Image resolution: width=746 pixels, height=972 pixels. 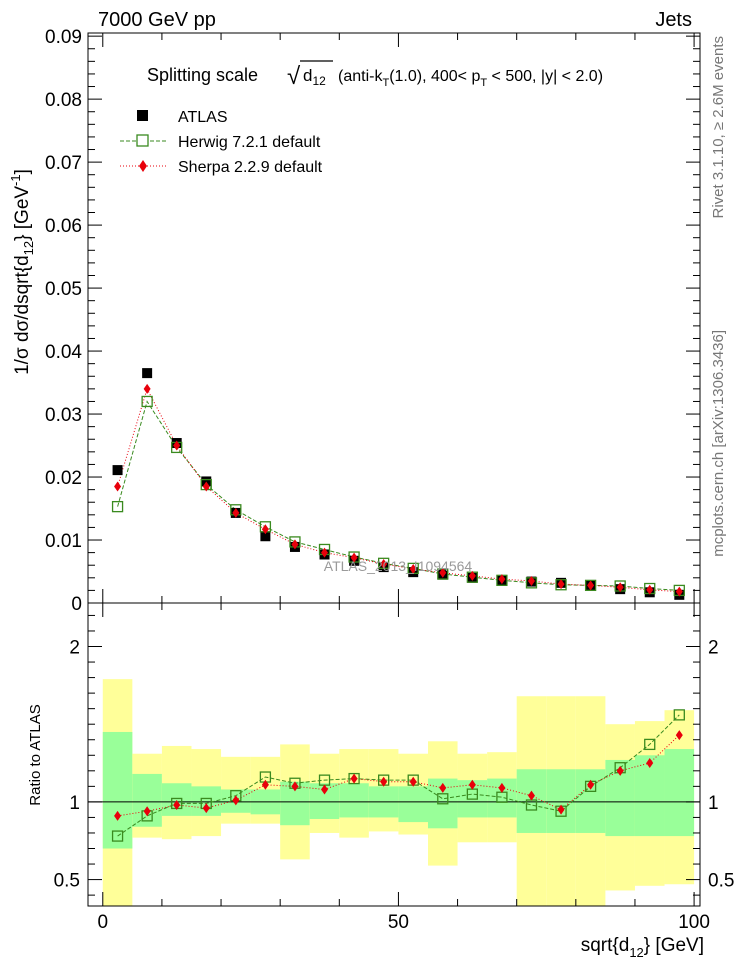 I want to click on ratio-ytick-label-right: 2, so click(x=713, y=648).